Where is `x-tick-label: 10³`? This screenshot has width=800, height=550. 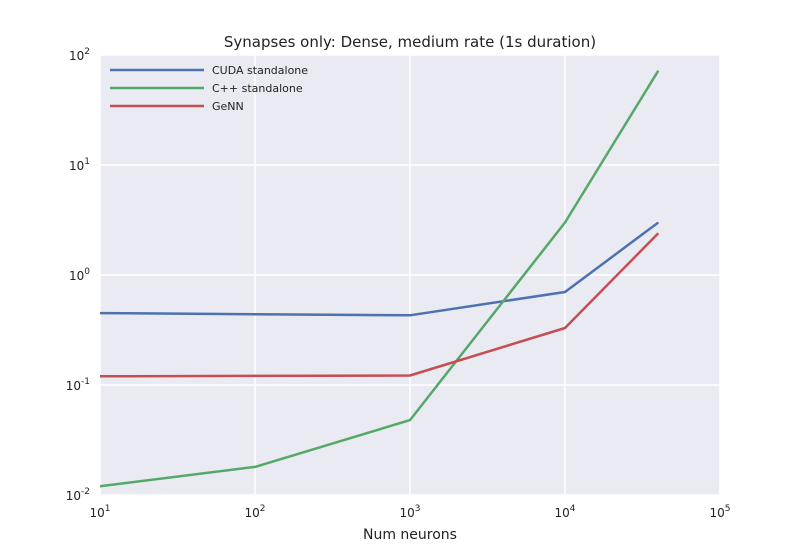
x-tick-label: 10³ is located at coordinates (409, 512).